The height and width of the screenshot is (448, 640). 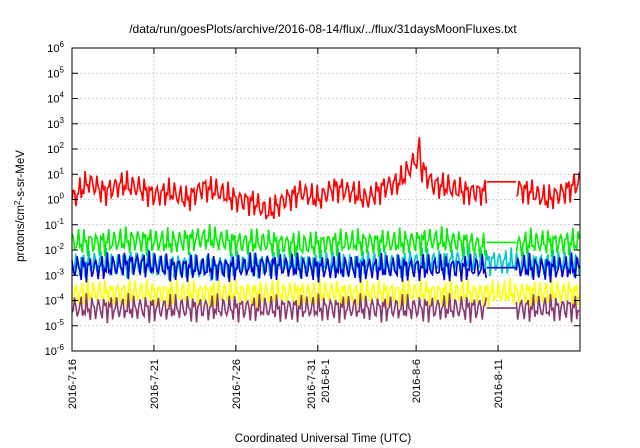 I want to click on x-tick-label: 2016-7-16, so click(x=73, y=384).